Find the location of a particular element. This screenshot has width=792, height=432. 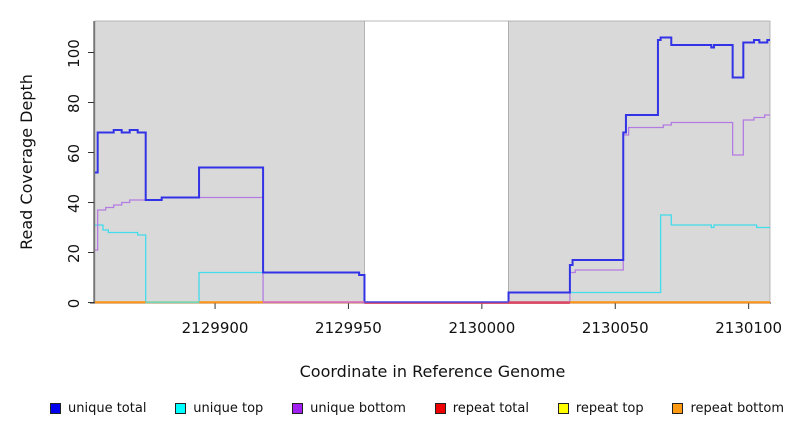

legend-item-unique-total: unique total is located at coordinates (98, 408).